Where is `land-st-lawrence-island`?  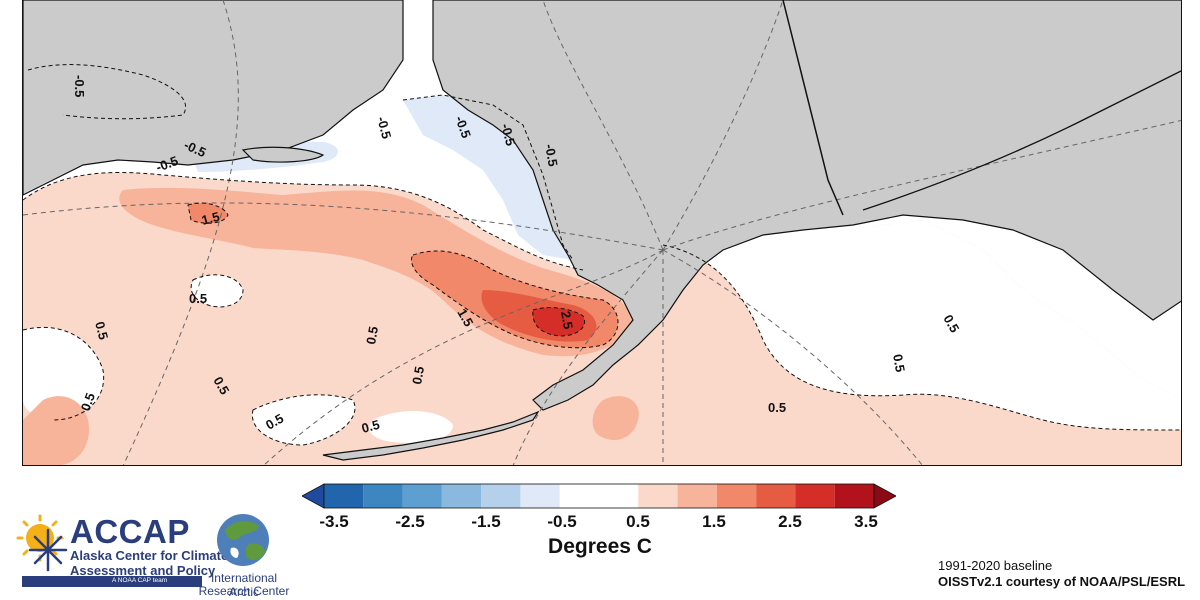 land-st-lawrence-island is located at coordinates (283, 154).